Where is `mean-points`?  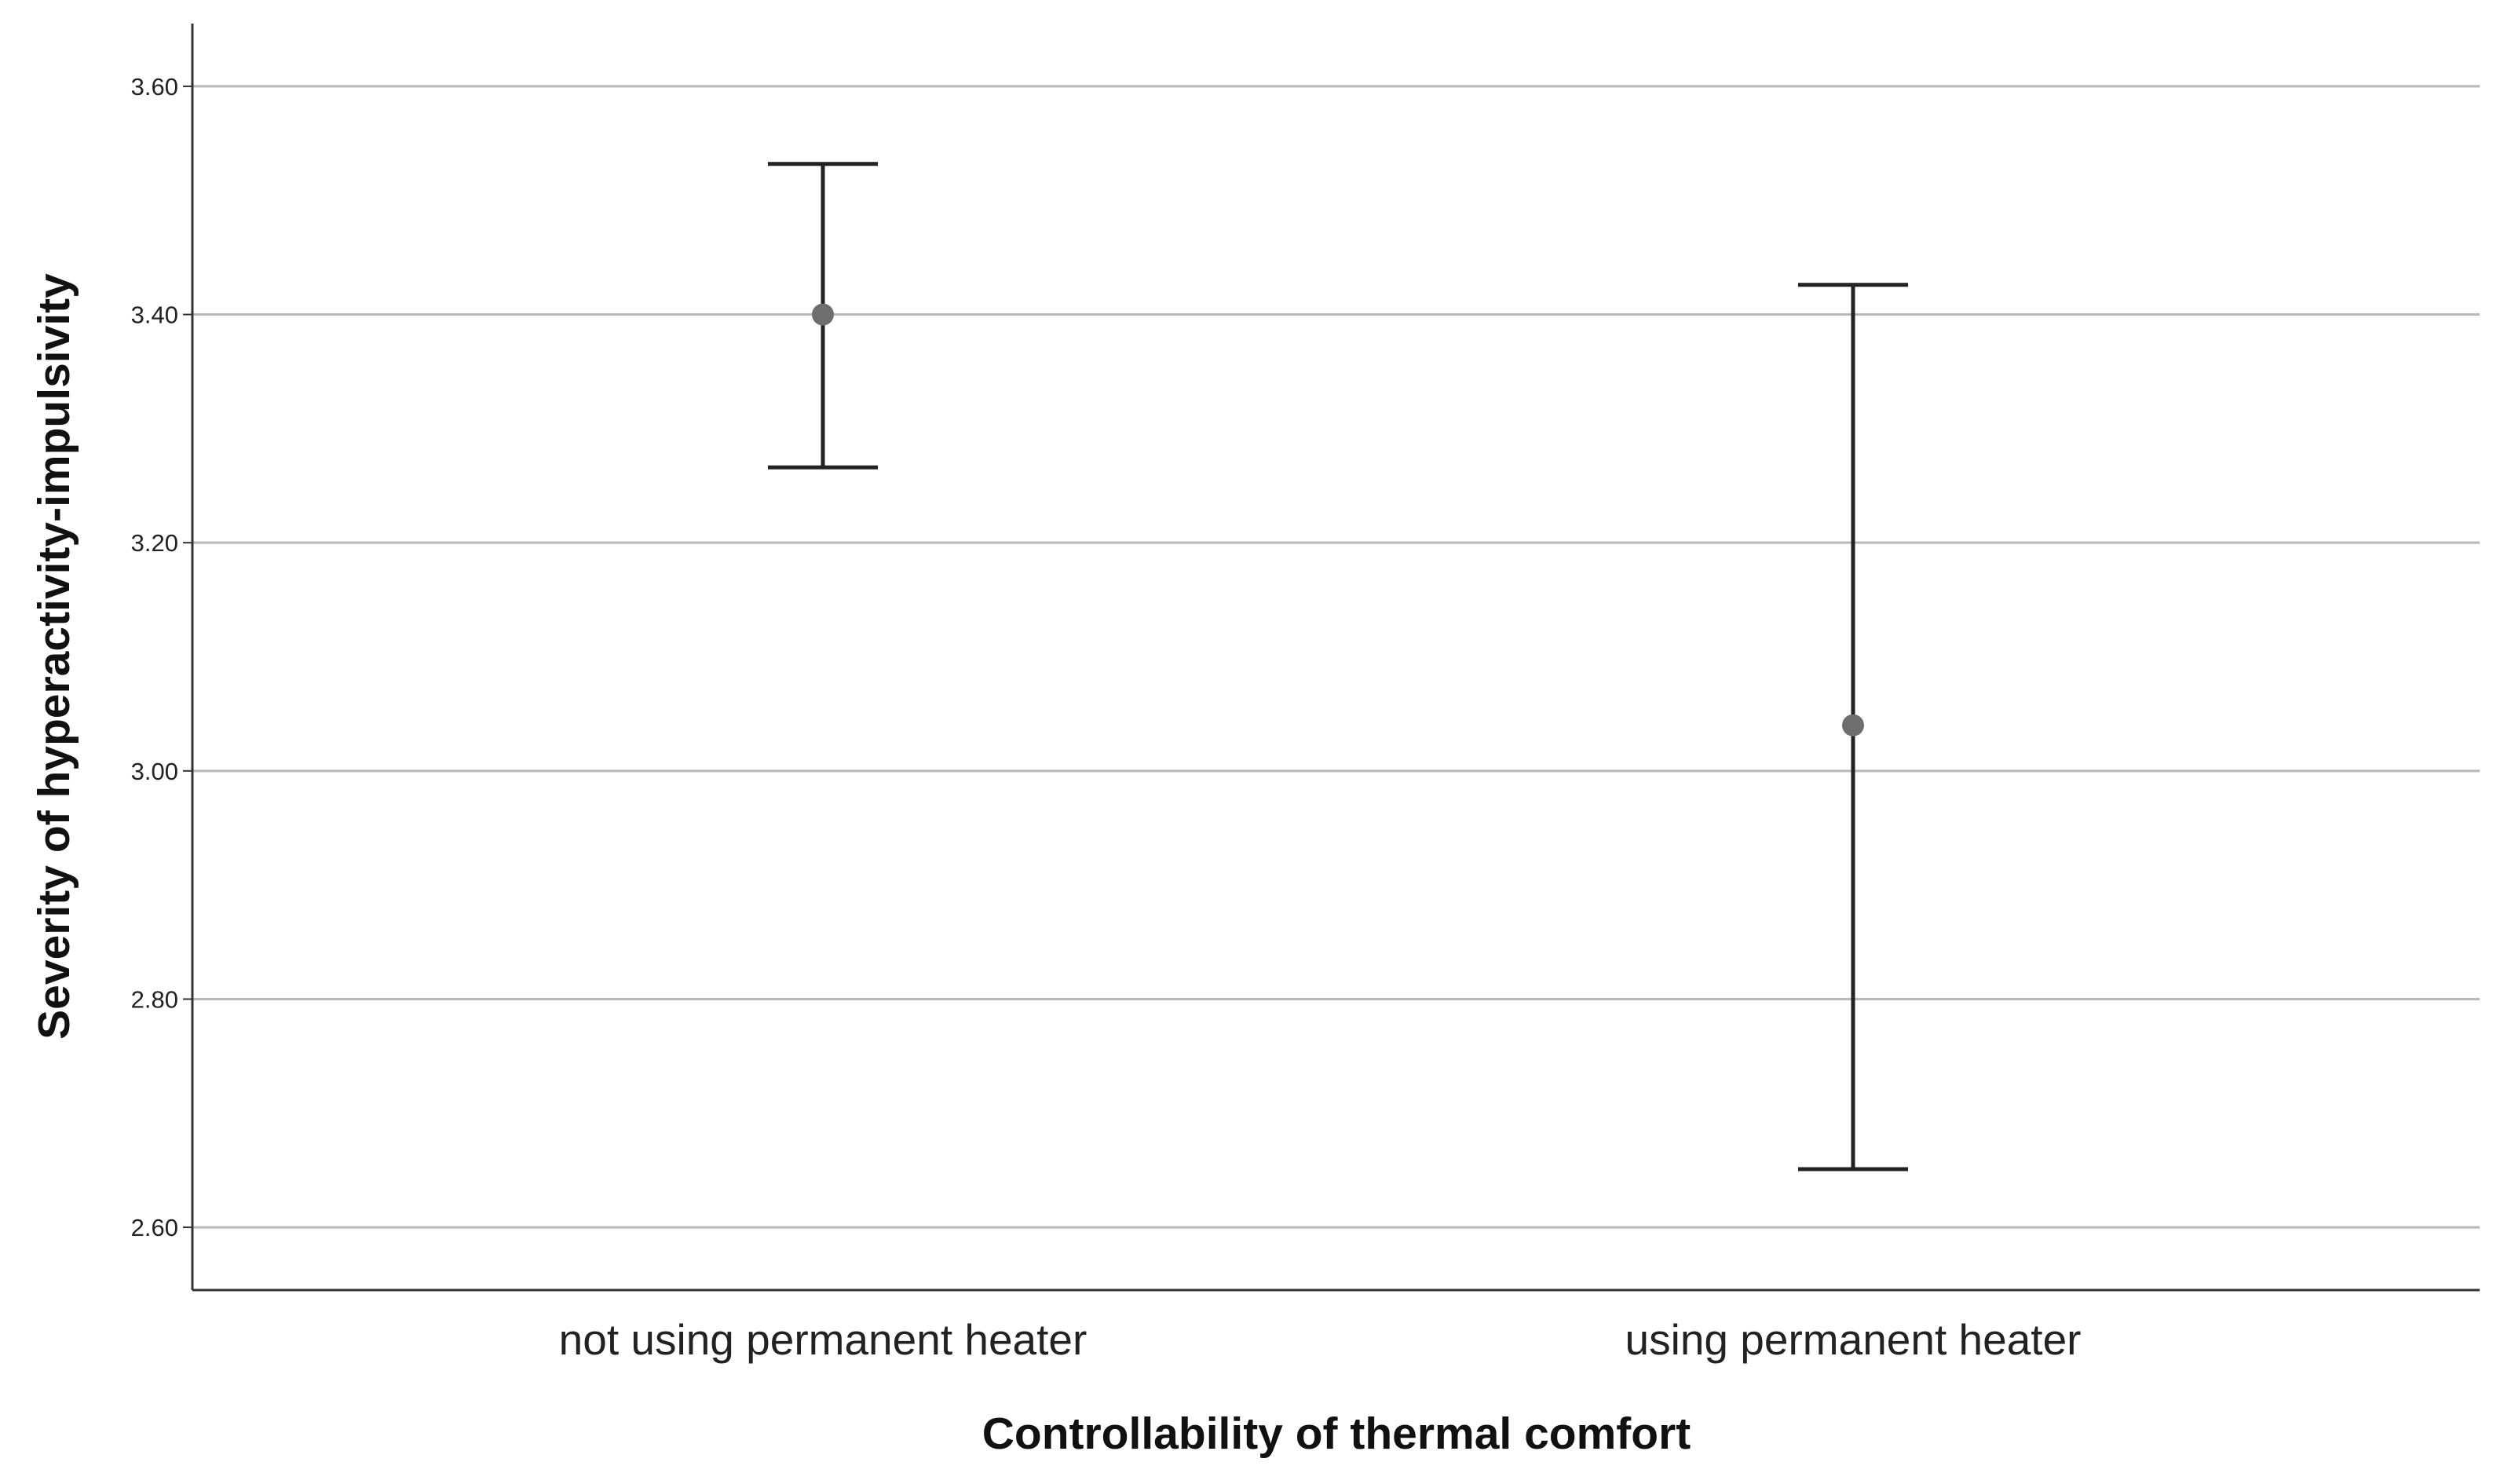
mean-points is located at coordinates (1338, 520).